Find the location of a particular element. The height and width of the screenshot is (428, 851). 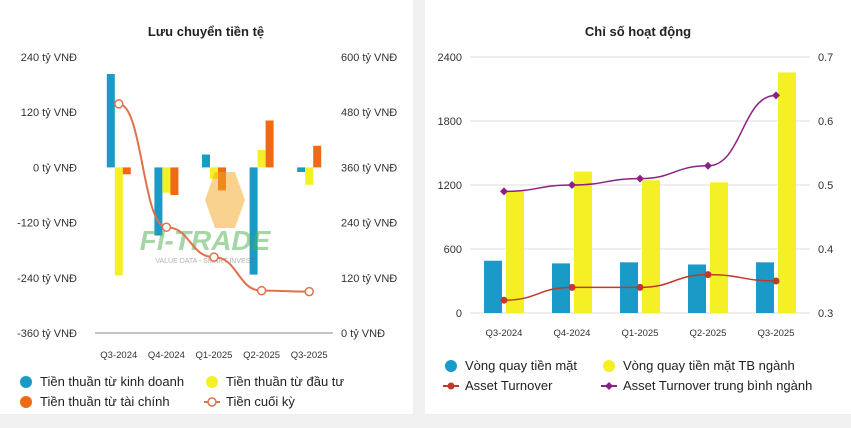

left-axis-tick-label: -360 tỷ VNĐ is located at coordinates (47, 334).